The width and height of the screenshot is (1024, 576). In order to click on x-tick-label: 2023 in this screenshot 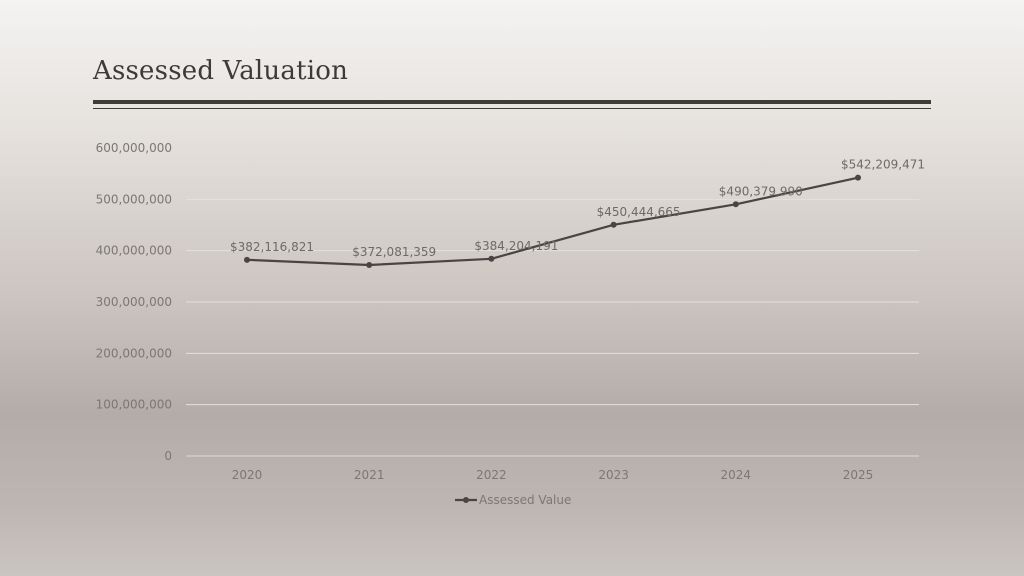, I will do `click(613, 475)`.